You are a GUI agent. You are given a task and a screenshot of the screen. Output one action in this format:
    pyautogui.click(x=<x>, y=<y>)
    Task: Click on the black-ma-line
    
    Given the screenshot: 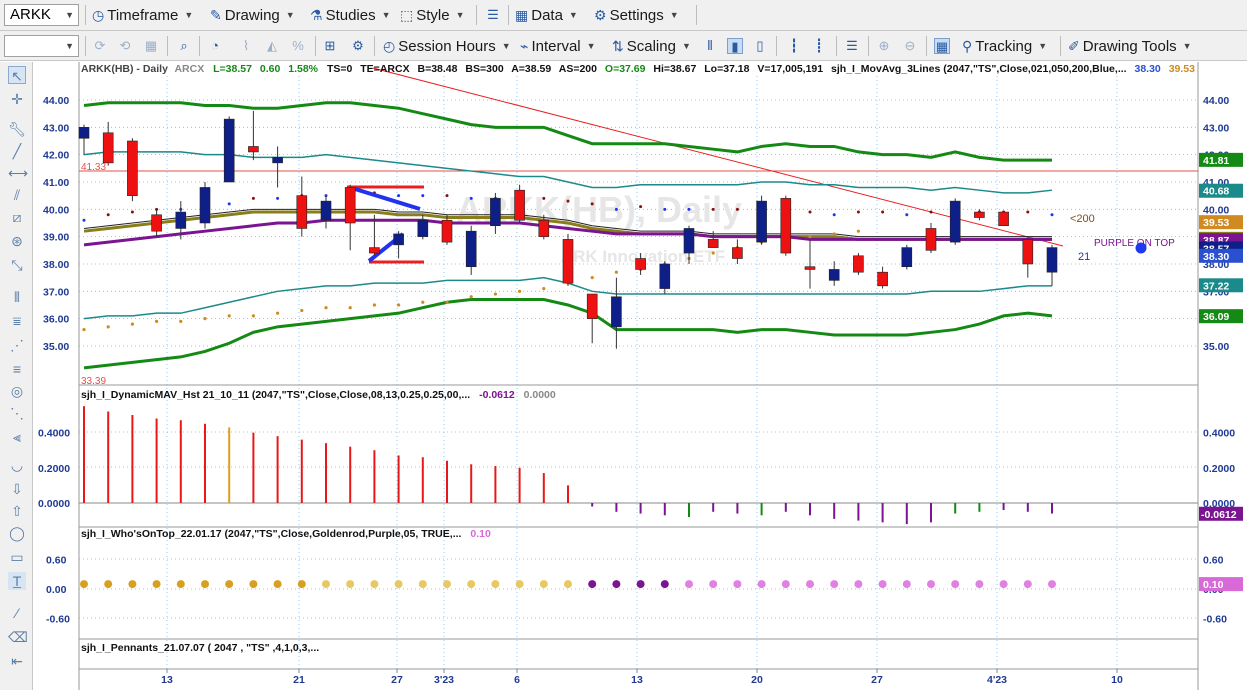 What is the action you would take?
    pyautogui.click(x=567, y=223)
    